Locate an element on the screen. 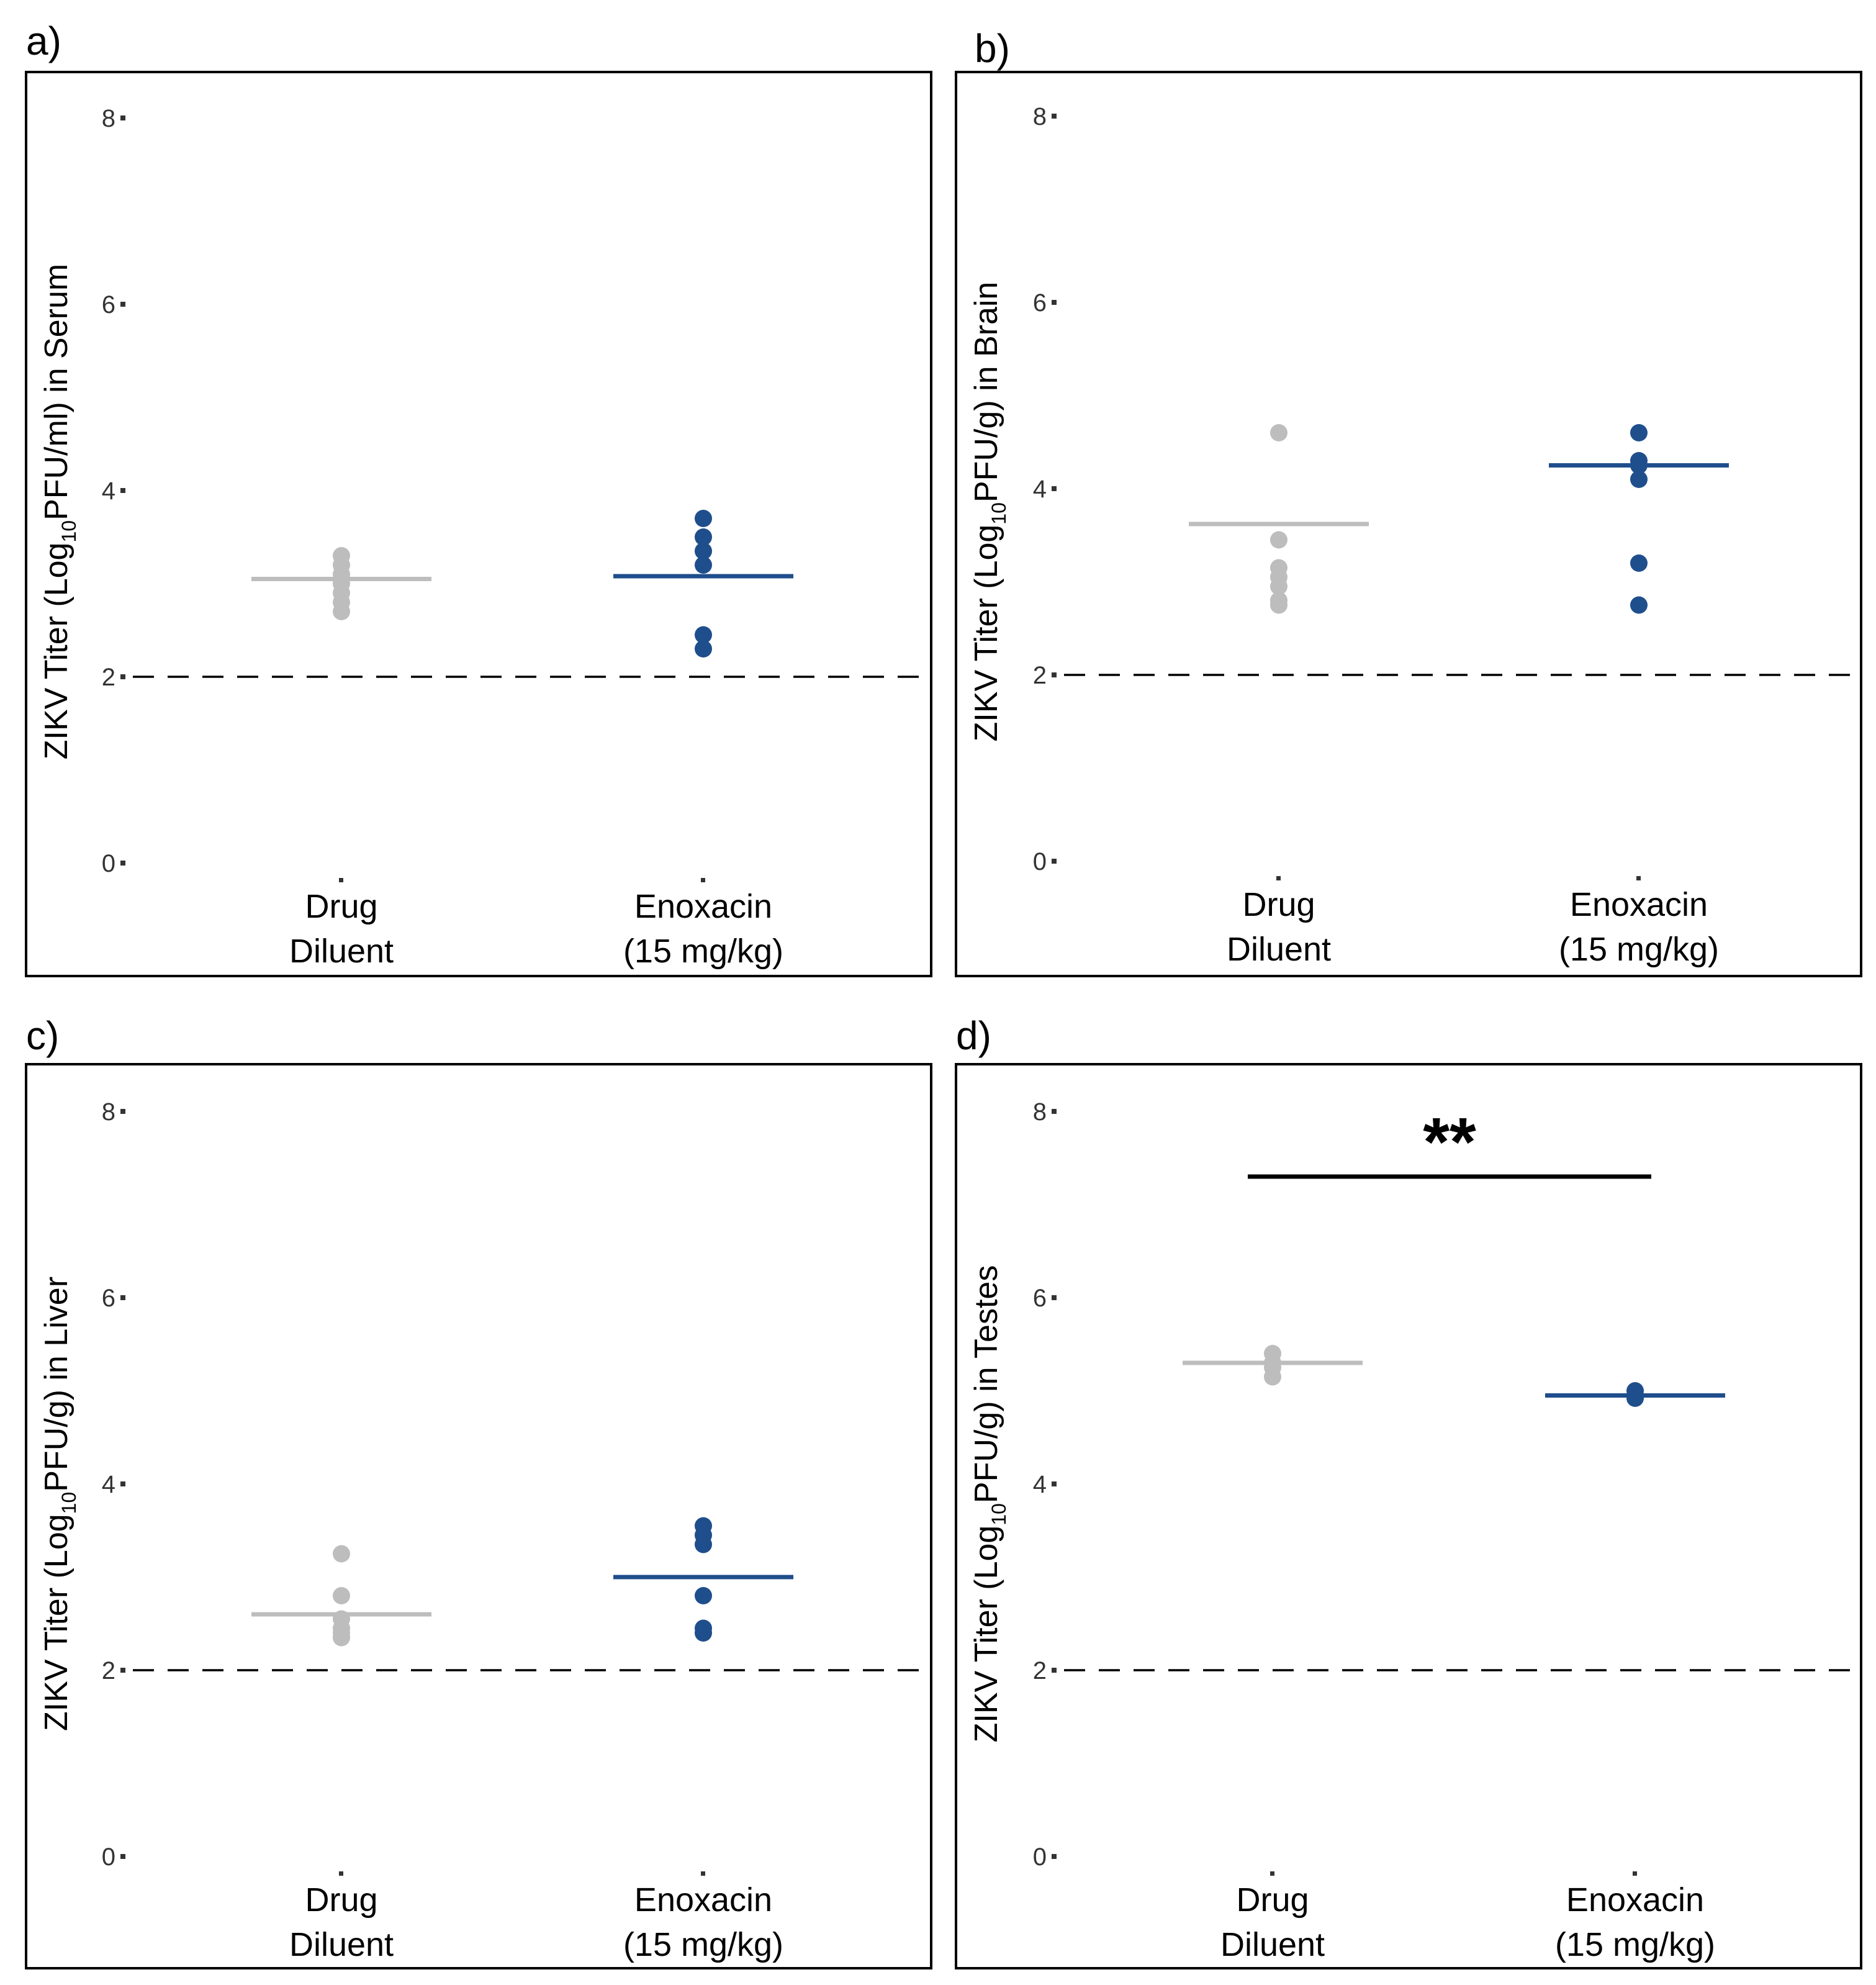 The width and height of the screenshot is (1876, 1985). panel-label: d) is located at coordinates (973, 1035).